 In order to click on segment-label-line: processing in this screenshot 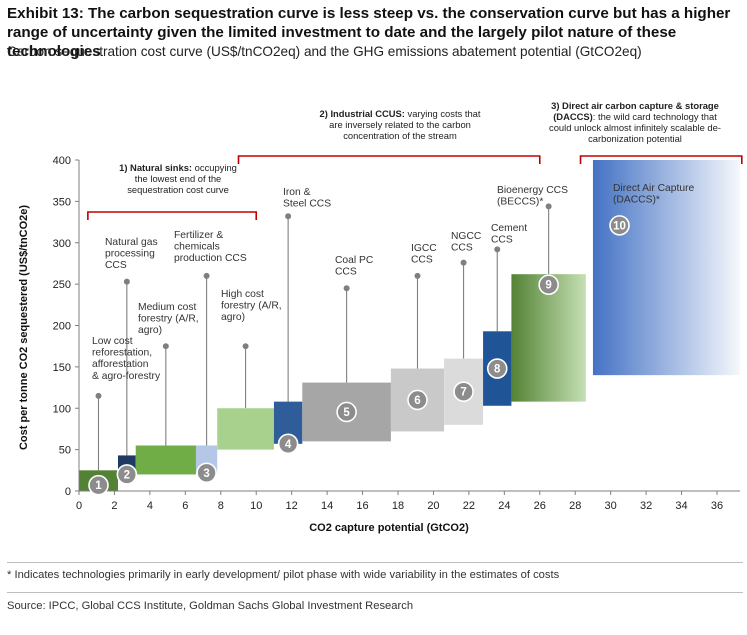, I will do `click(130, 254)`.